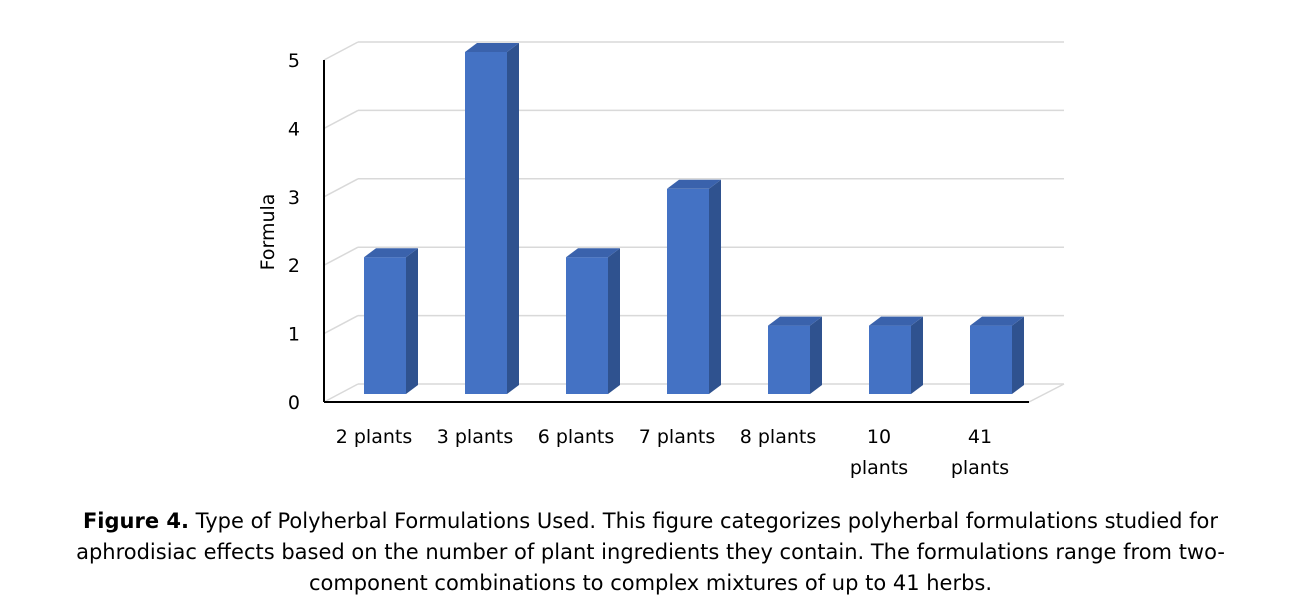  What do you see at coordinates (294, 266) in the screenshot?
I see `y-tick-label: 2` at bounding box center [294, 266].